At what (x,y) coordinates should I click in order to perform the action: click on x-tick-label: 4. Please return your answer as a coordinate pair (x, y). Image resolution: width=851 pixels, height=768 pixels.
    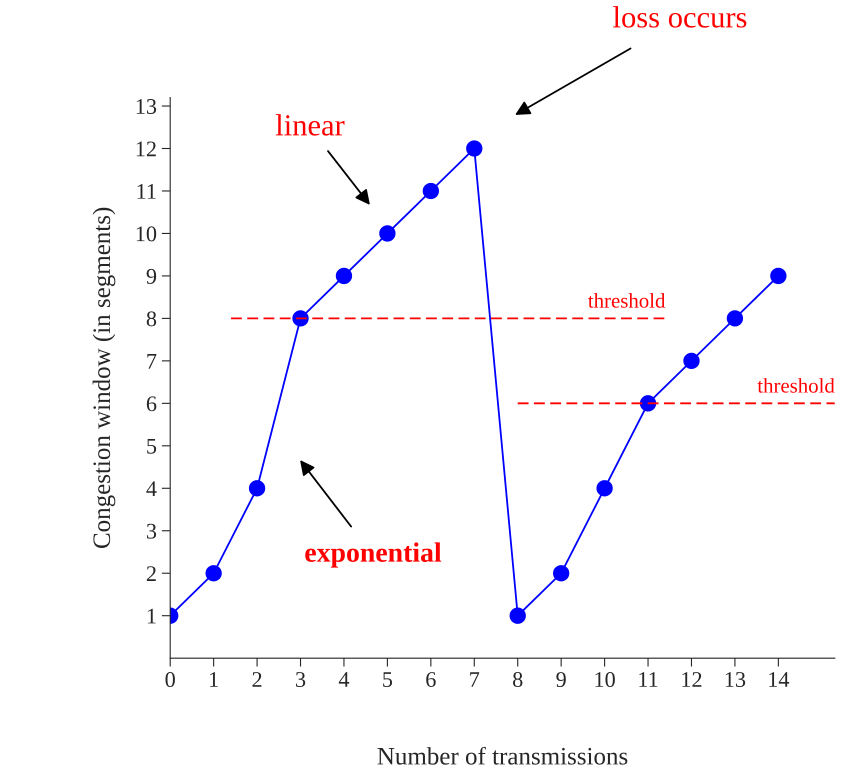
    Looking at the image, I should click on (344, 679).